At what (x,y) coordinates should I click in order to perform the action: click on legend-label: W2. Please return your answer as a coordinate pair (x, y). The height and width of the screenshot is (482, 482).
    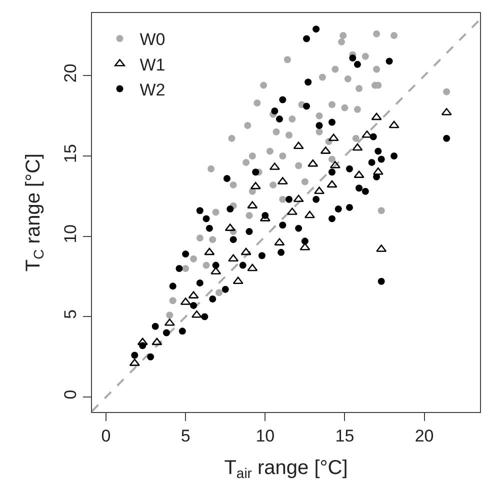
    Looking at the image, I should click on (153, 90).